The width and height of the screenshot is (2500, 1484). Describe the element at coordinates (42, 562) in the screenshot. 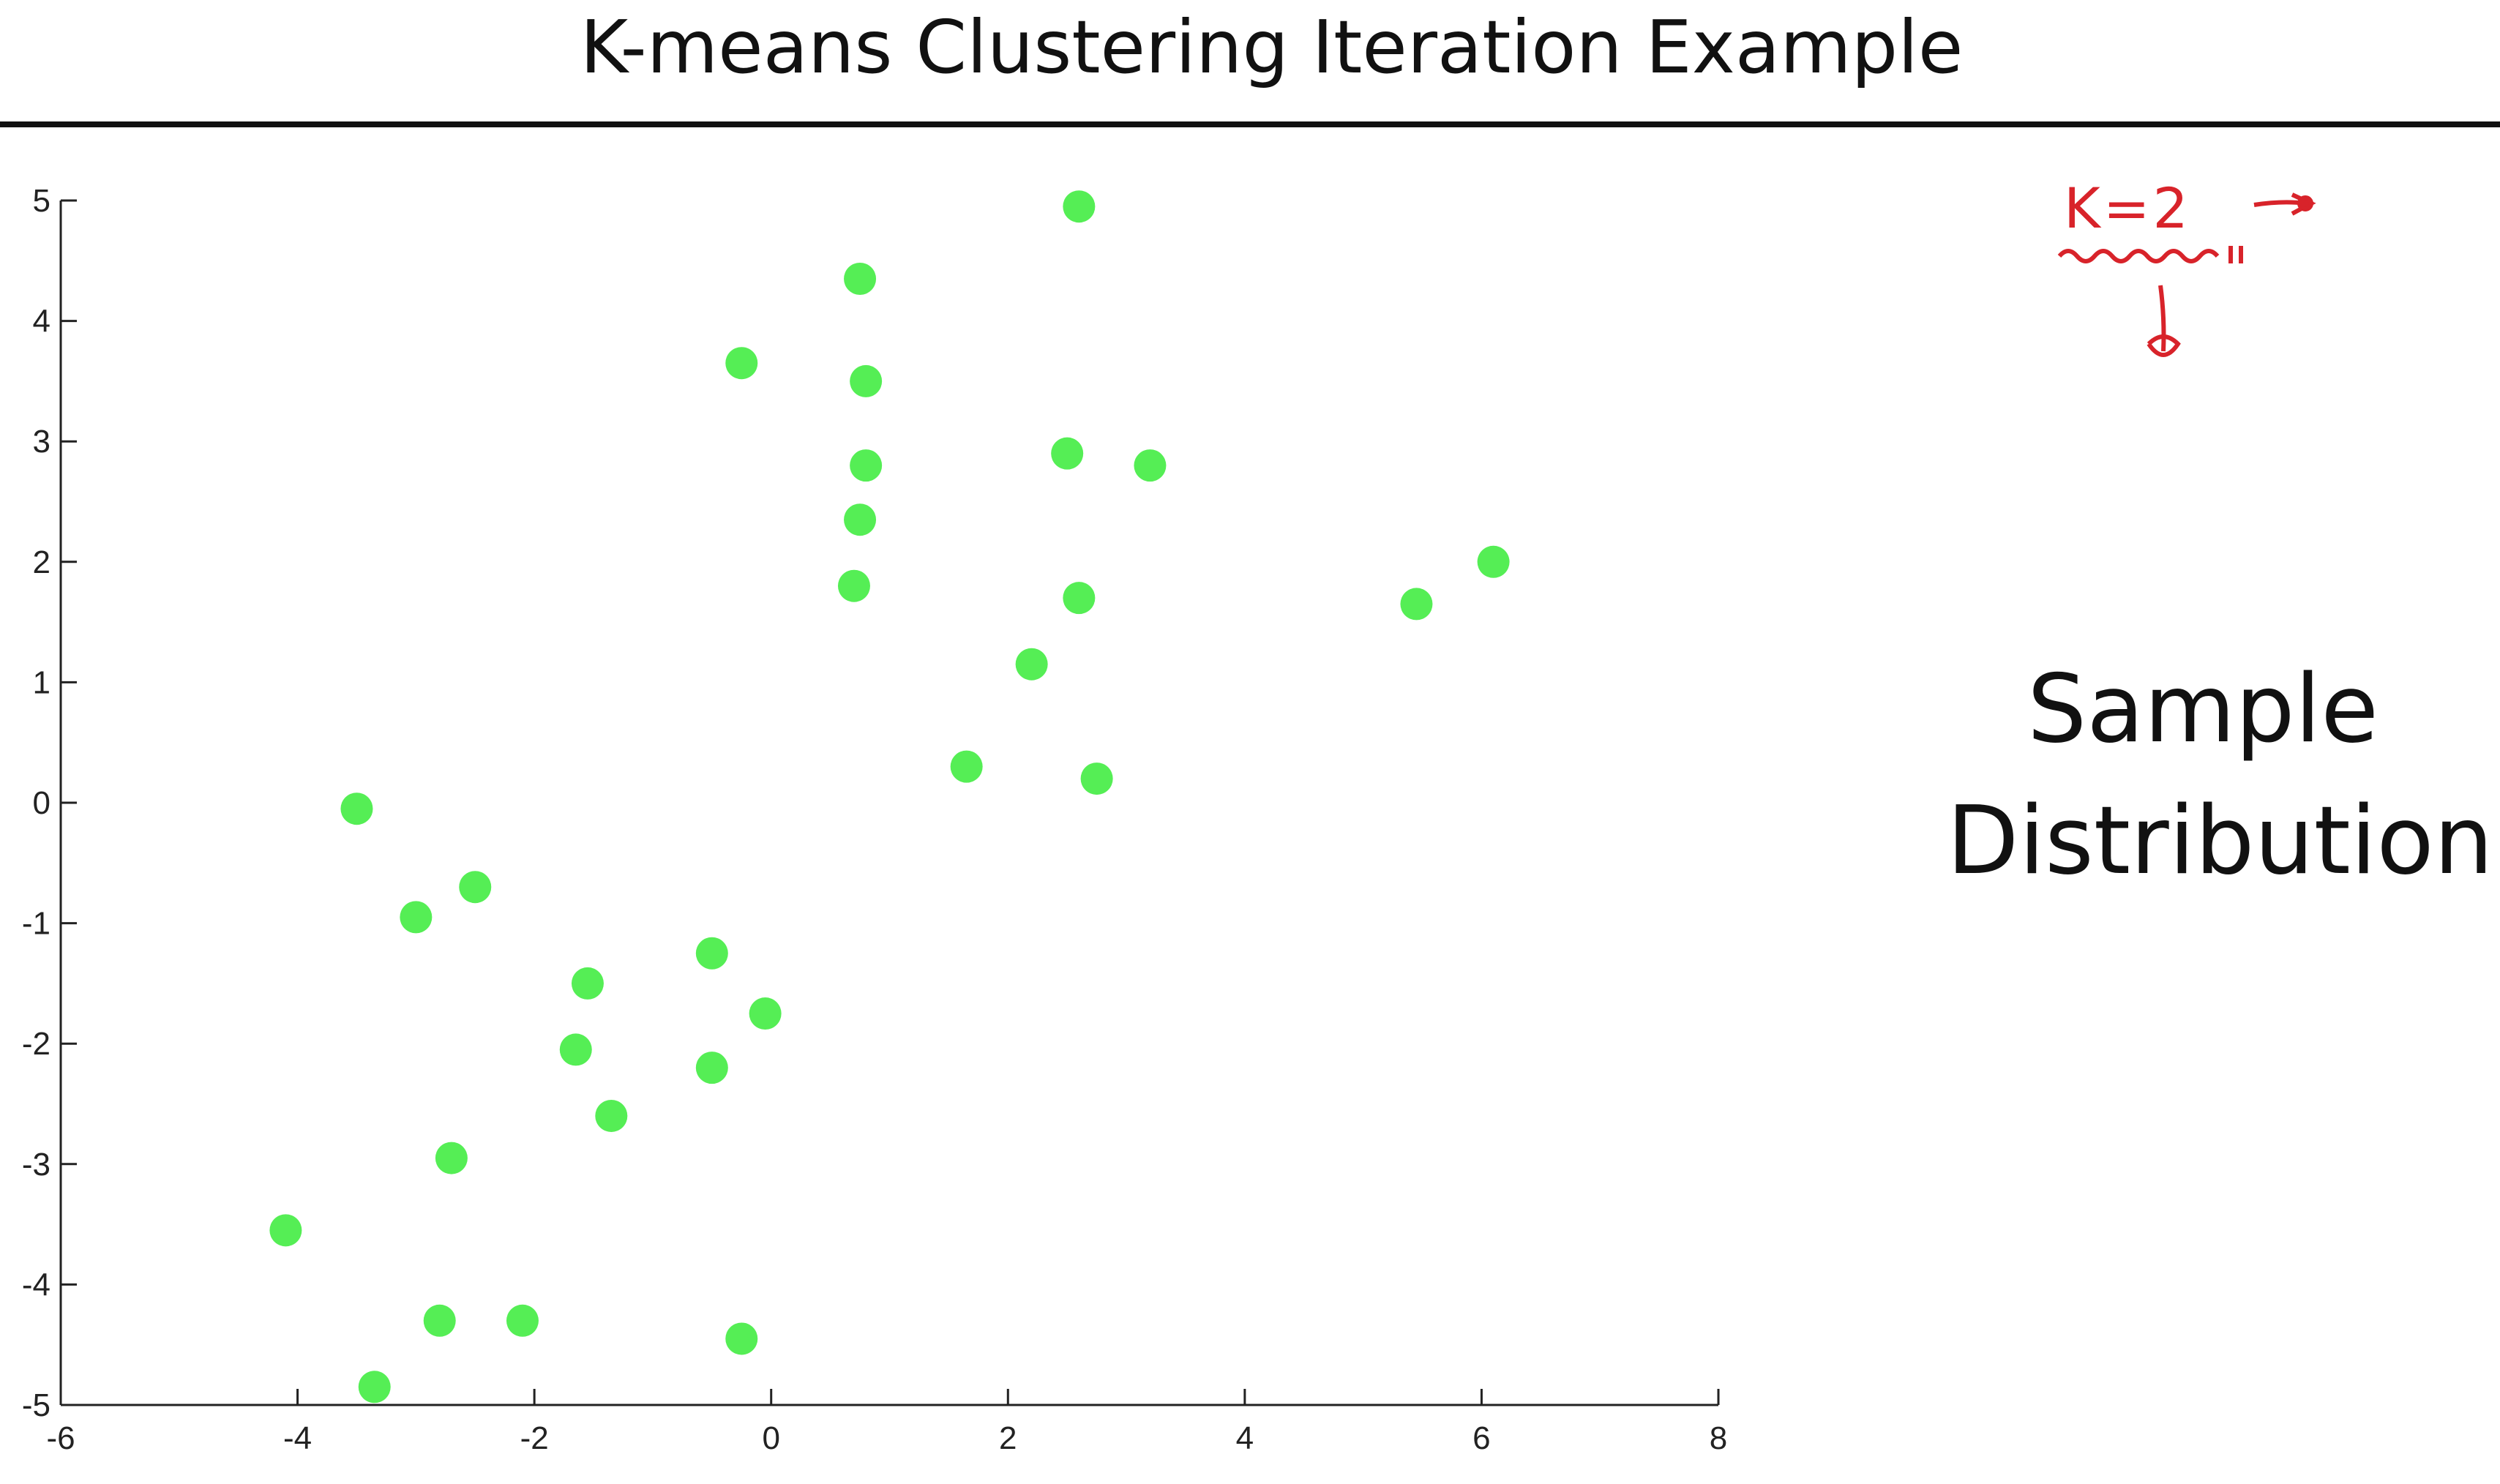

I see `y-tick-label: 2` at that location.